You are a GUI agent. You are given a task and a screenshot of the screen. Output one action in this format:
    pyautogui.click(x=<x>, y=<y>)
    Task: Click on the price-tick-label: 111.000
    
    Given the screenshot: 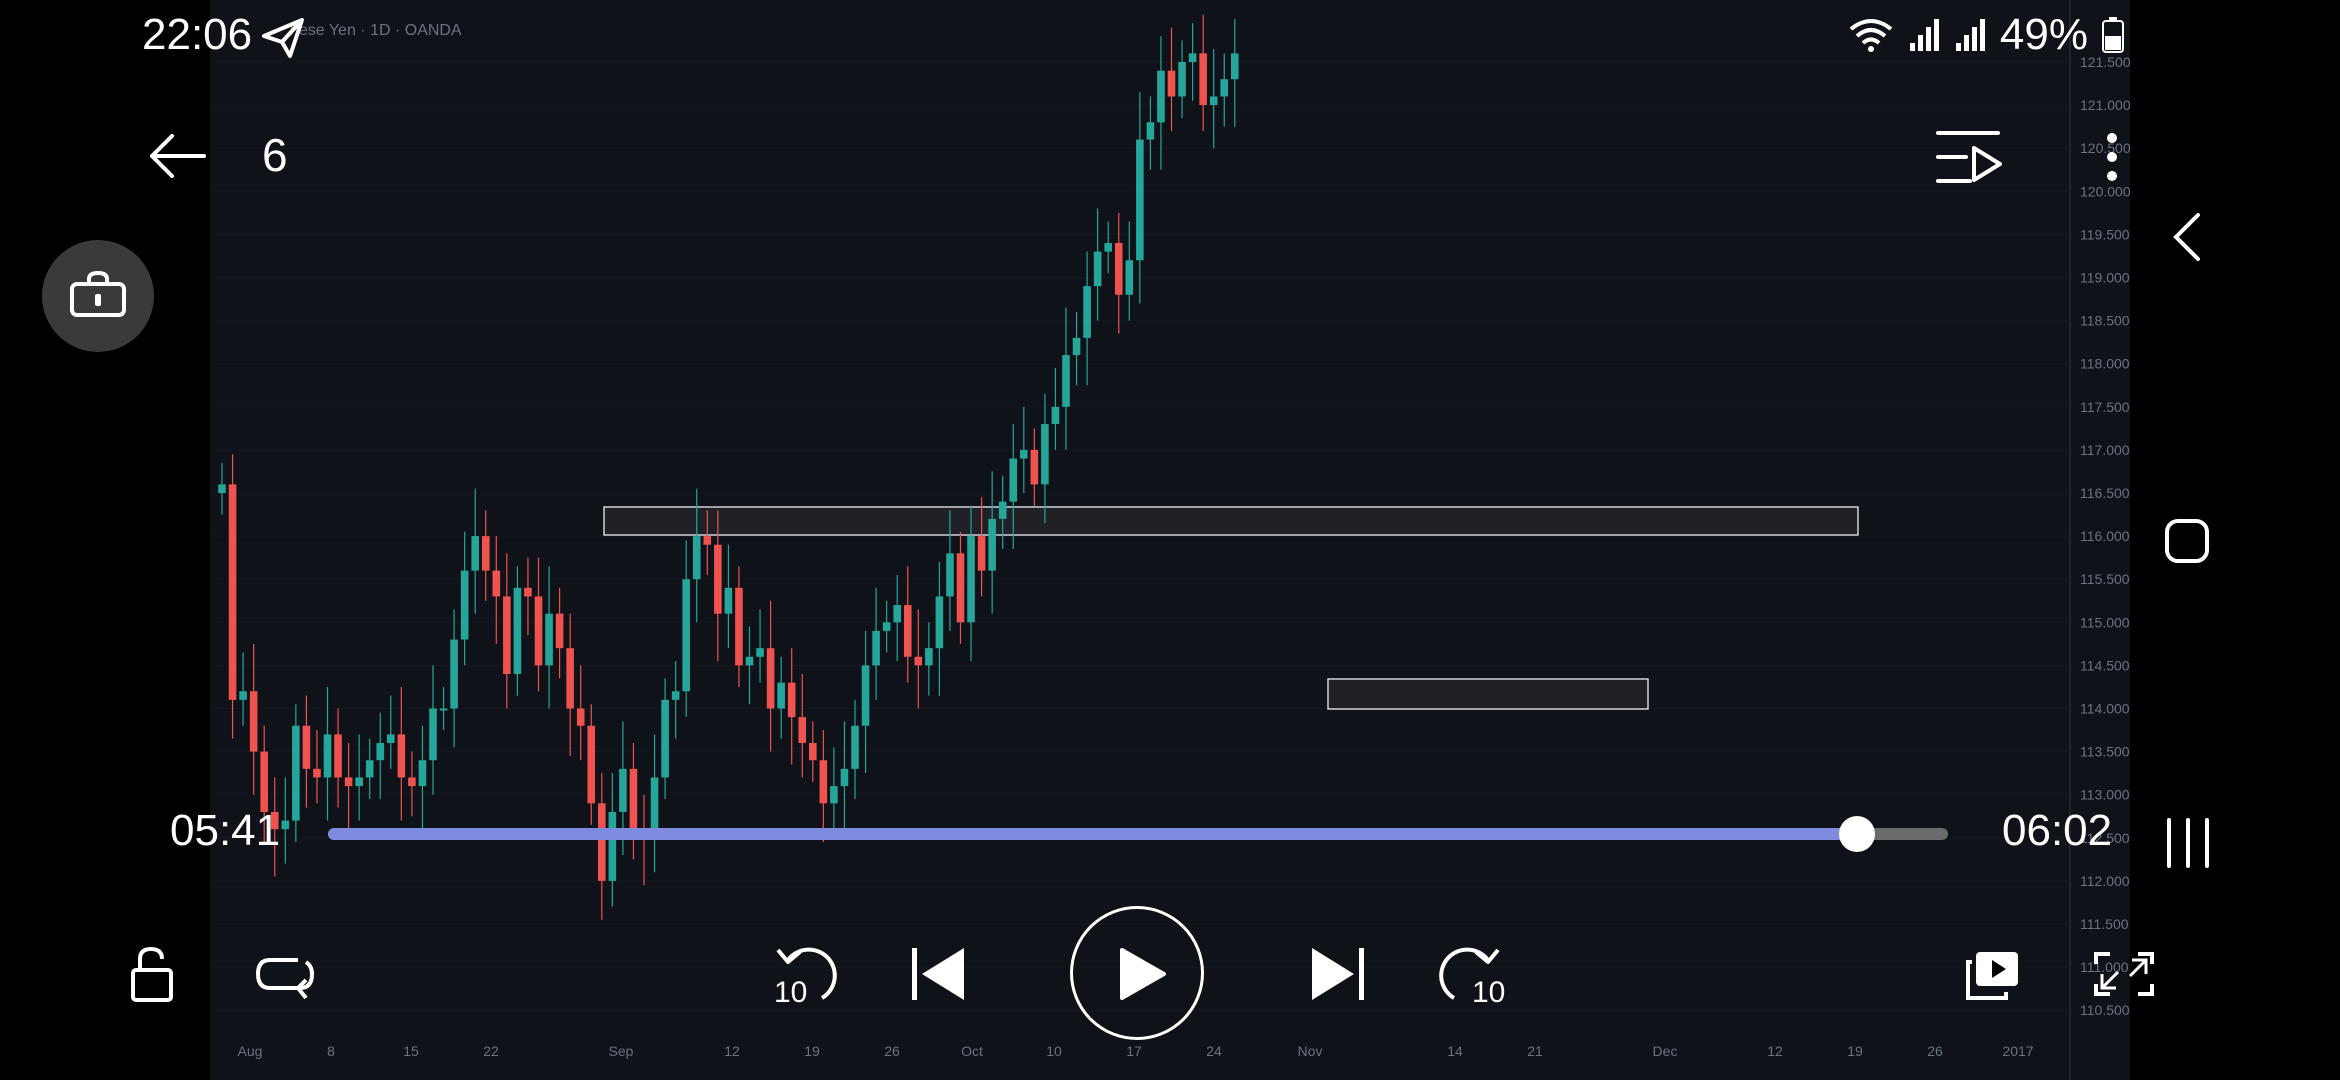 What is the action you would take?
    pyautogui.click(x=2104, y=967)
    